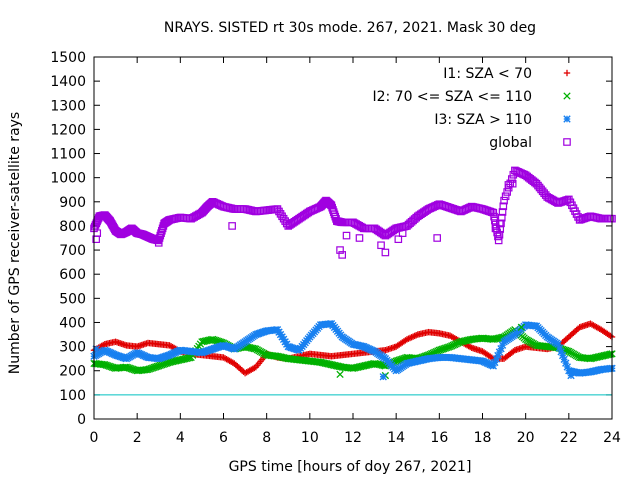 The height and width of the screenshot is (480, 640). I want to click on x-axis-label: GPS time [hours of doy 267, 2021], so click(350, 467).